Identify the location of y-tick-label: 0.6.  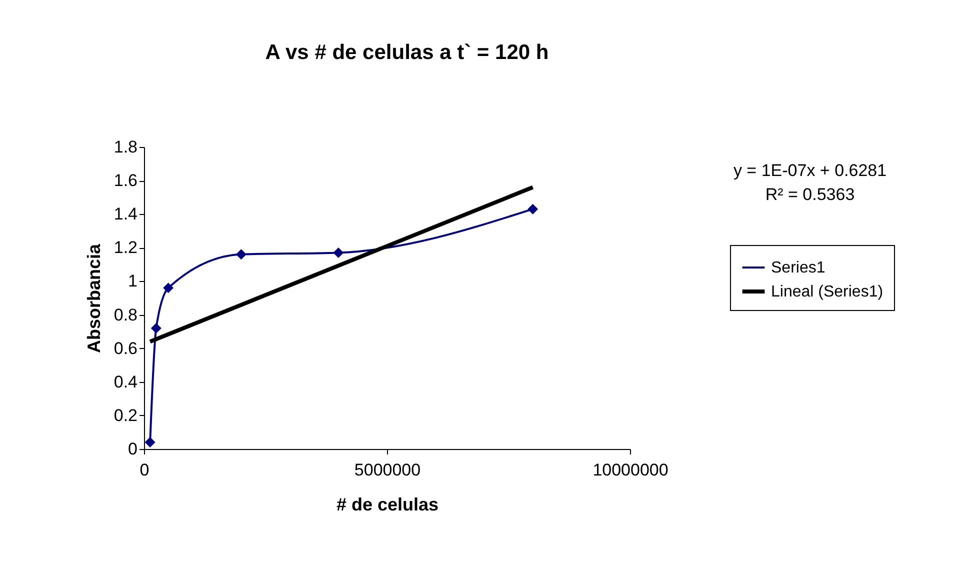
(126, 348).